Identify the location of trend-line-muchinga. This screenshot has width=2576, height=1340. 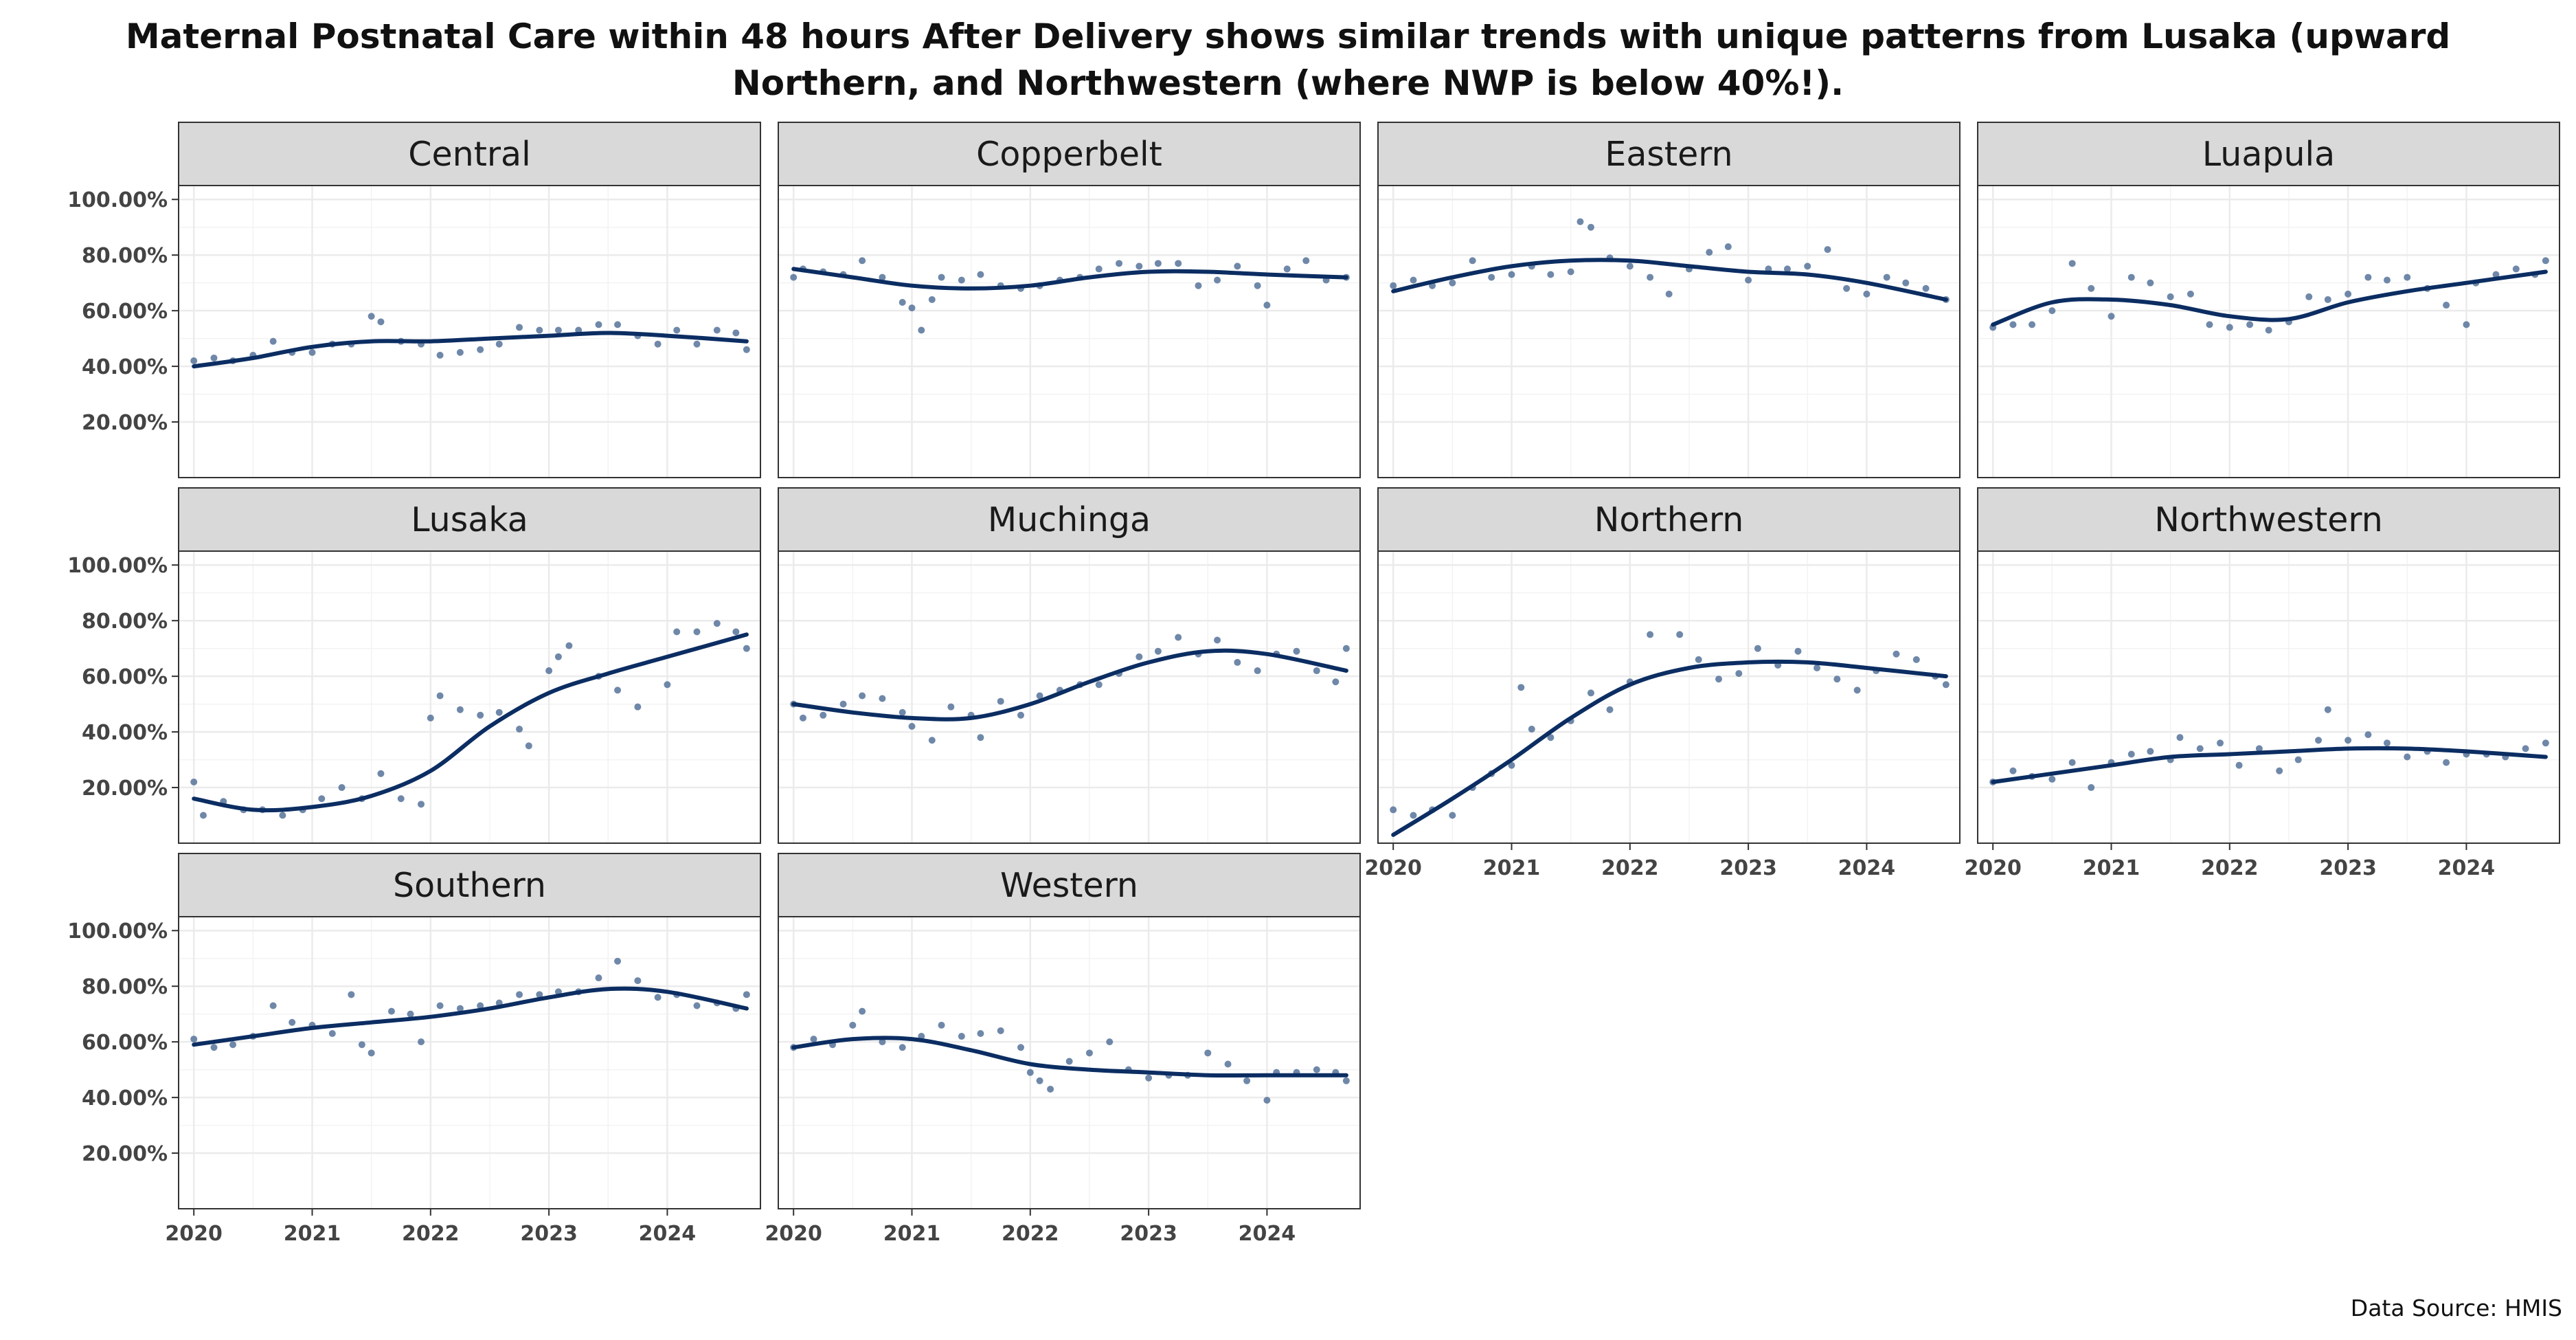
(1069, 685).